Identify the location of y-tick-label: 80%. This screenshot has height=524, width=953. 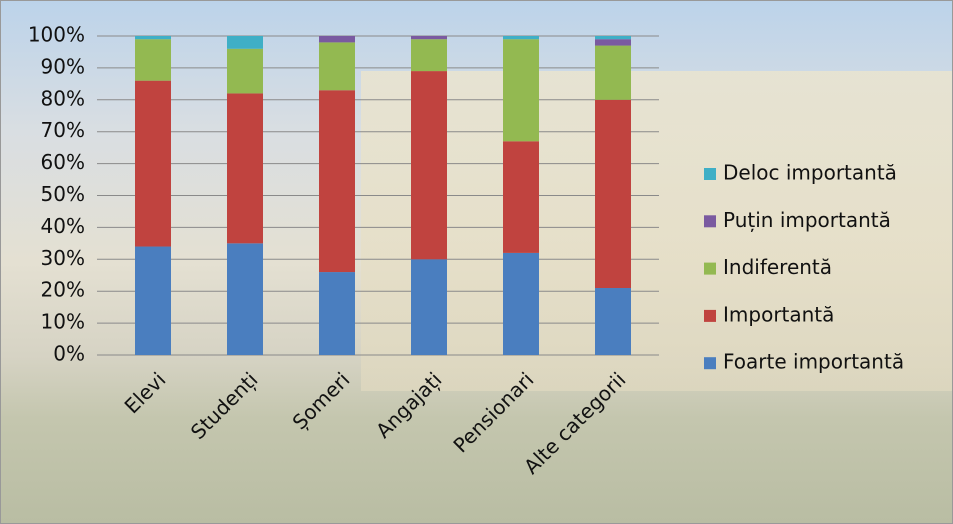
(63, 98).